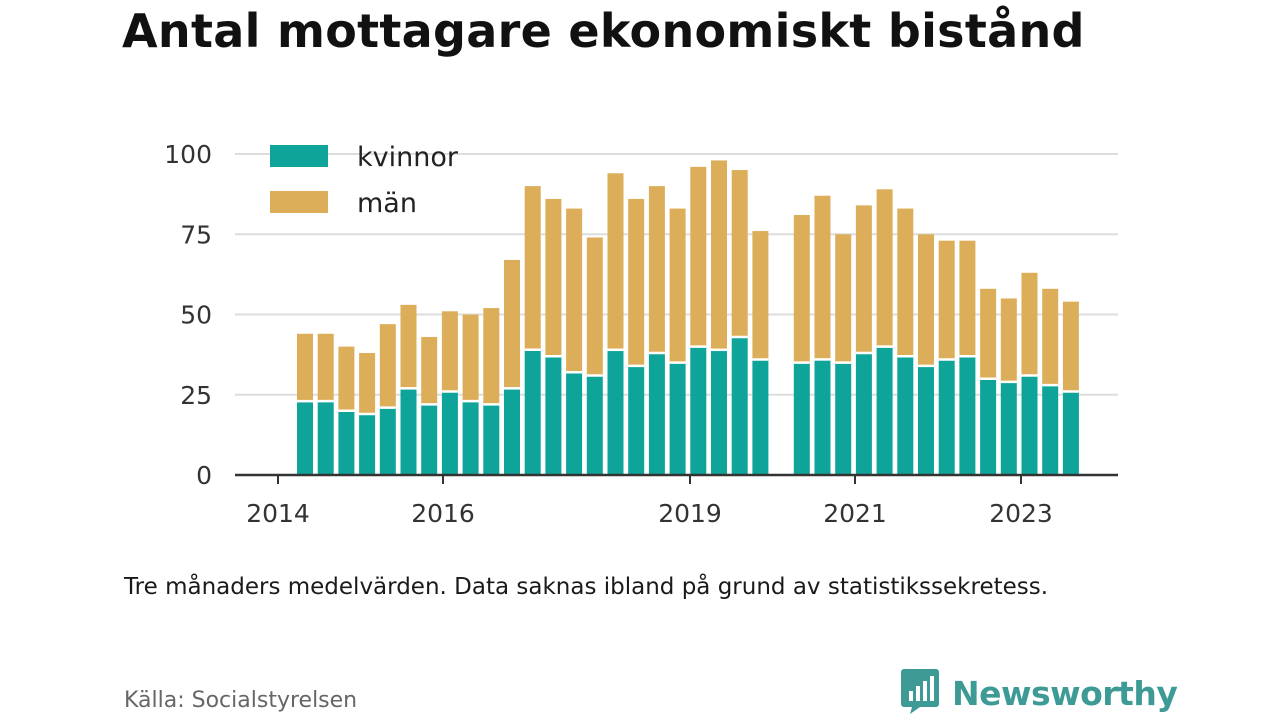 The image size is (1280, 720). Describe the element at coordinates (188, 154) in the screenshot. I see `y-tick-label: 100` at that location.